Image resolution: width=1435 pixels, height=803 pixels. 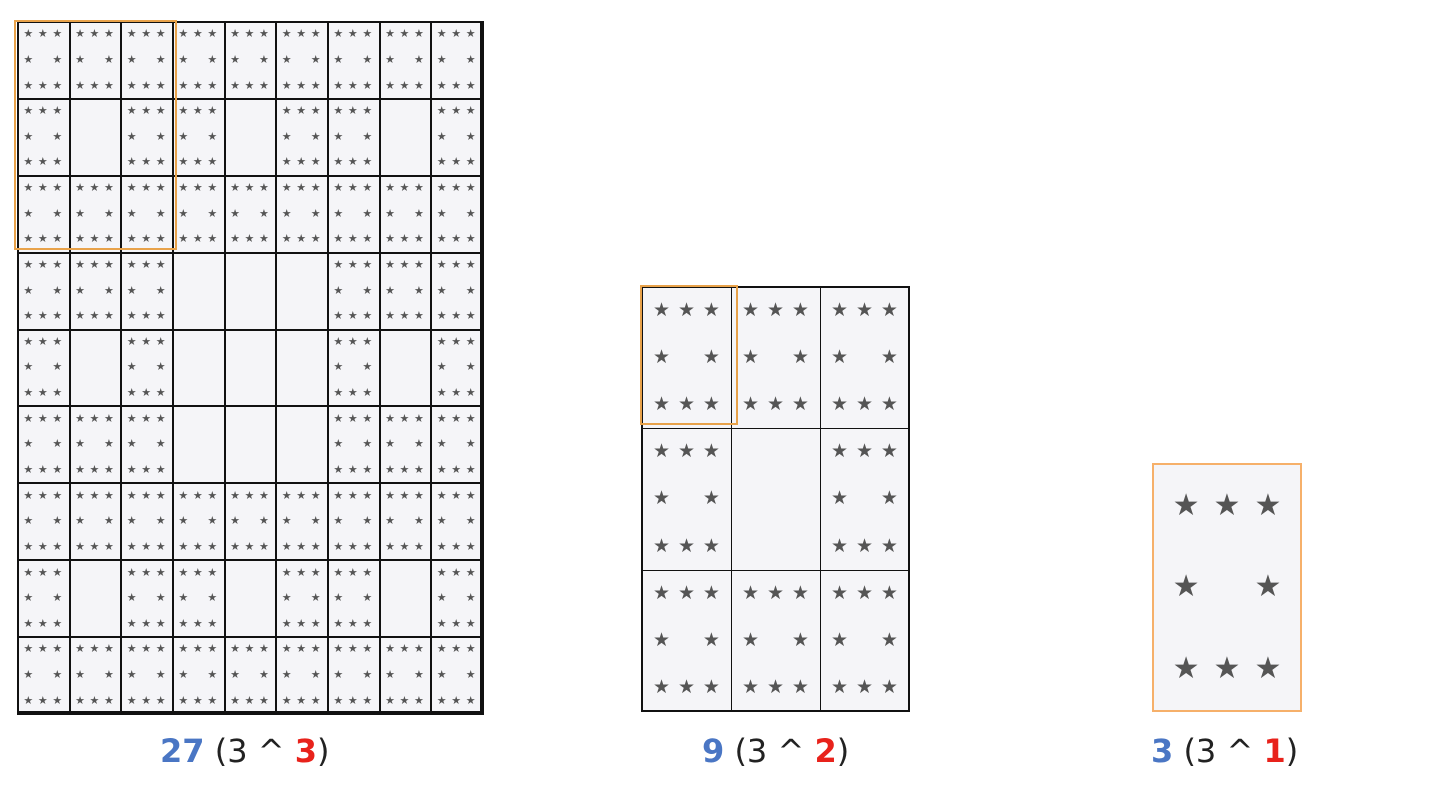 What do you see at coordinates (182, 751) in the screenshot?
I see `caption-count: 27` at bounding box center [182, 751].